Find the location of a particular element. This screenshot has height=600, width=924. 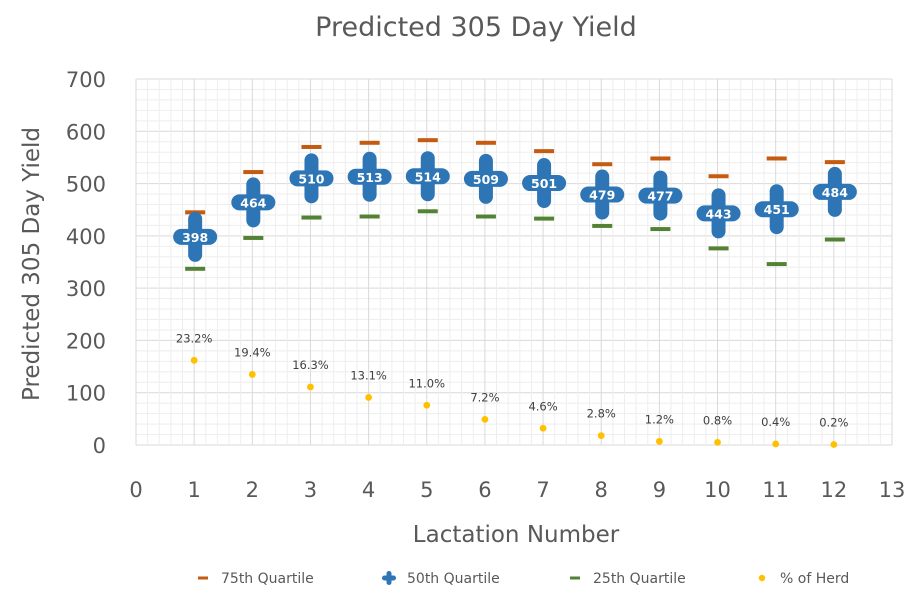

herd-data-label: 13.1% is located at coordinates (368, 375).